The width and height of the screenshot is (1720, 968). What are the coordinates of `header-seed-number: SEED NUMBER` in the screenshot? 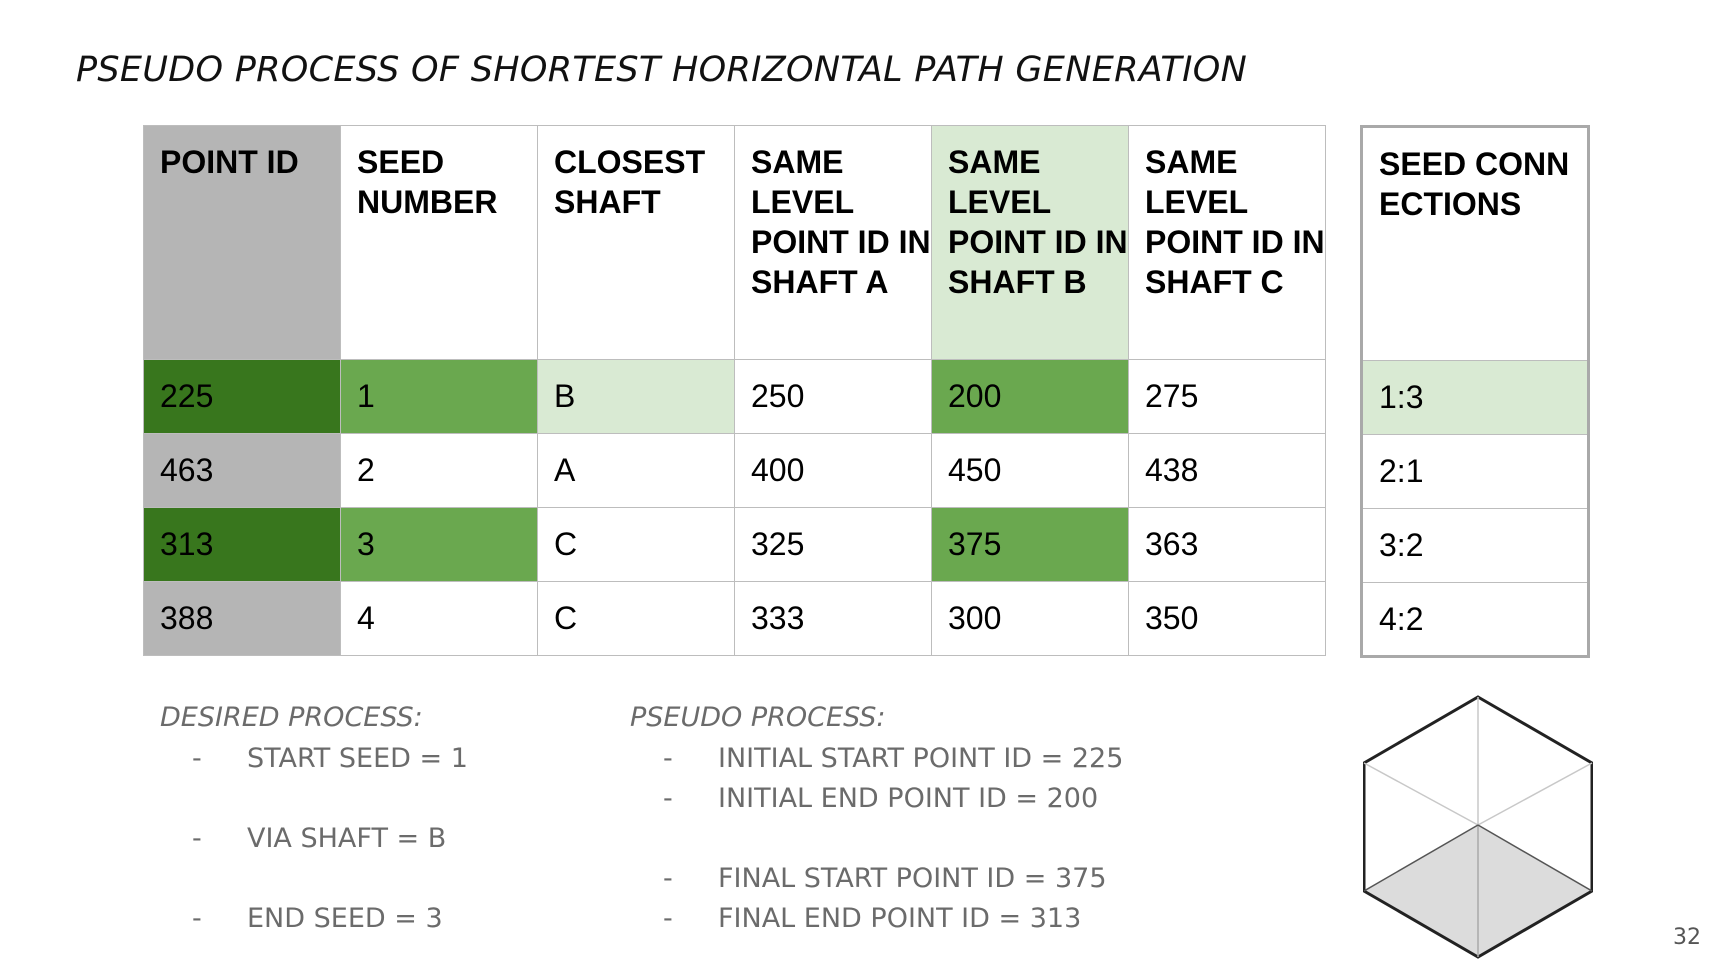 It's located at (439, 242).